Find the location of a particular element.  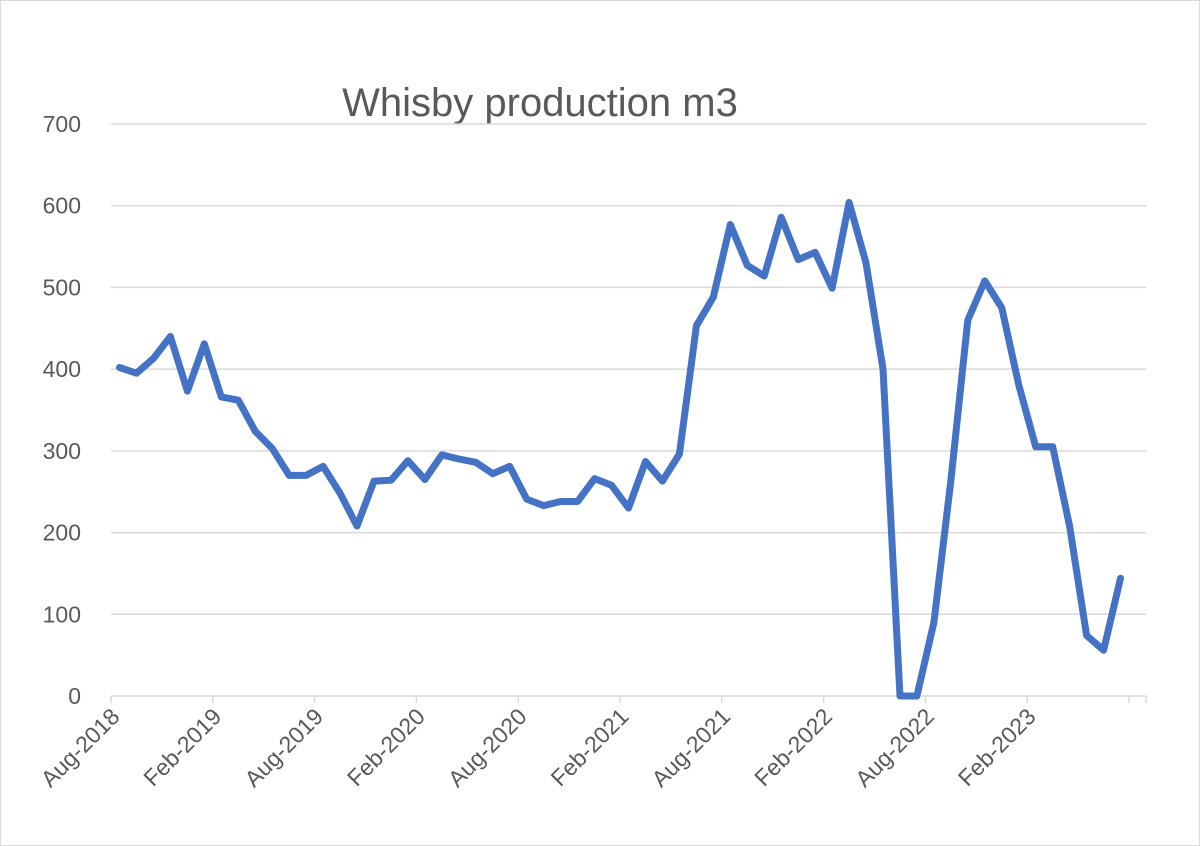

y-tick-label: 700 is located at coordinates (62, 124).